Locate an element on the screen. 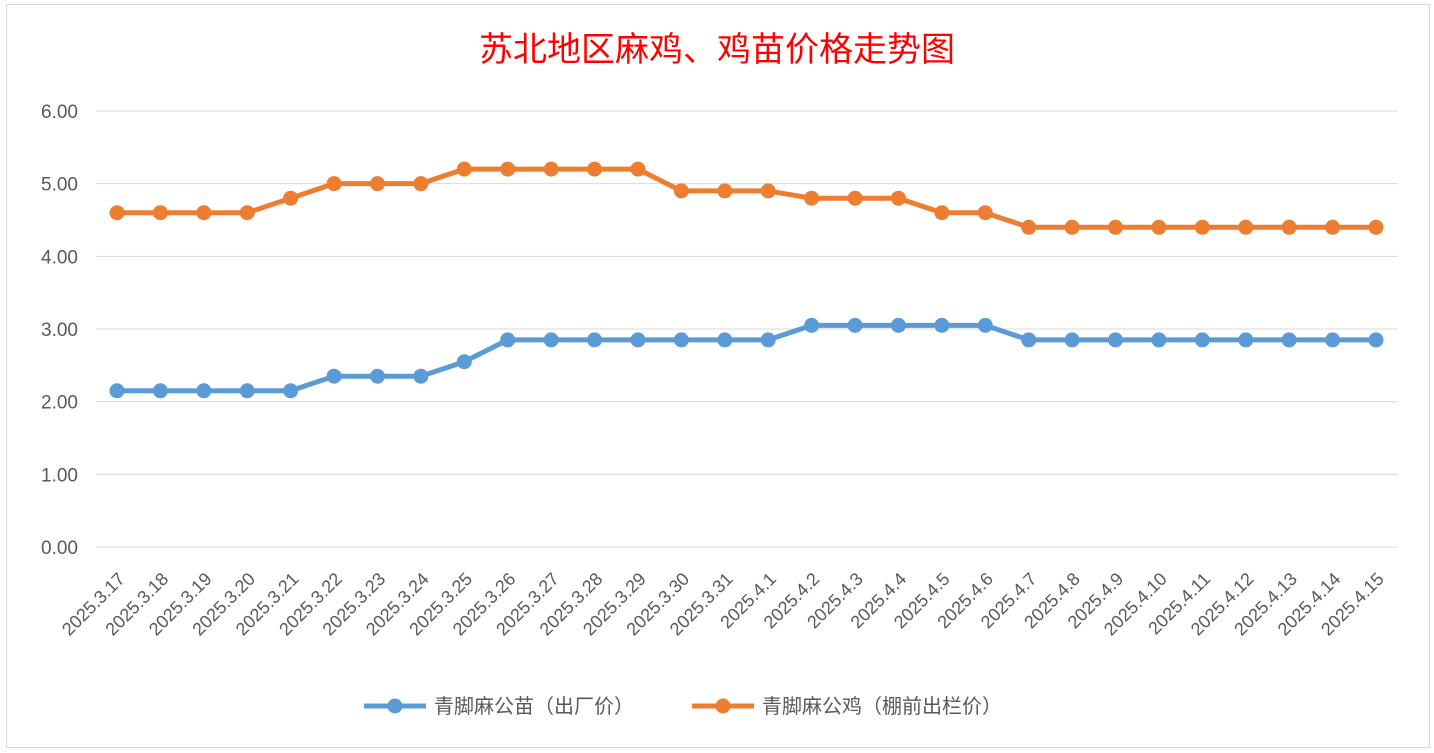 The height and width of the screenshot is (753, 1434). legend-label: 青脚麻公苗（出厂价） is located at coordinates (534, 706).